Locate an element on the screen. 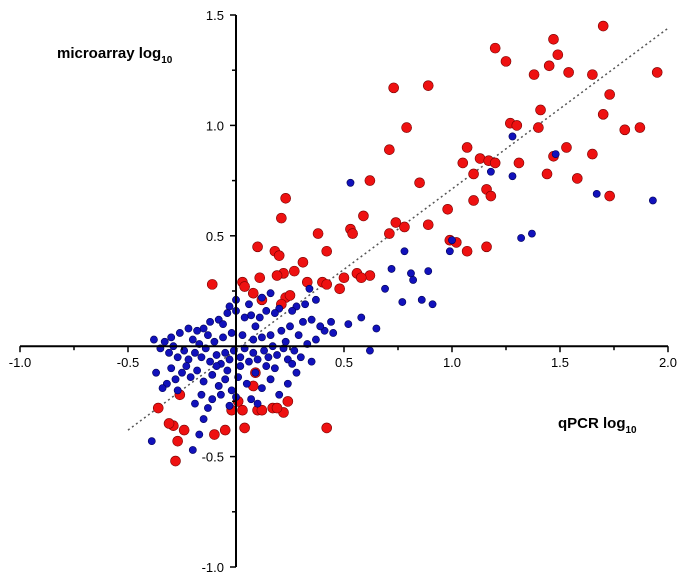 The image size is (700, 577). y-tick-label: -0.5 is located at coordinates (213, 457).